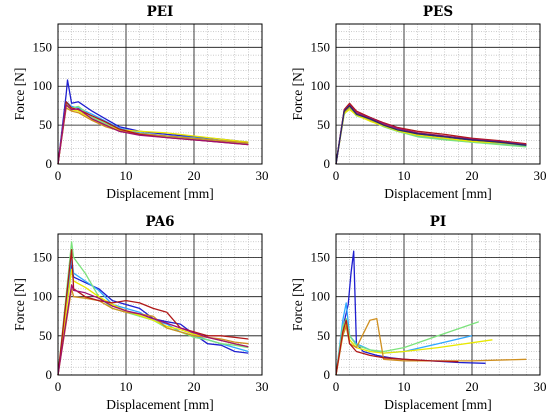 The image size is (550, 416). What do you see at coordinates (438, 12) in the screenshot?
I see `chart-title: PES` at bounding box center [438, 12].